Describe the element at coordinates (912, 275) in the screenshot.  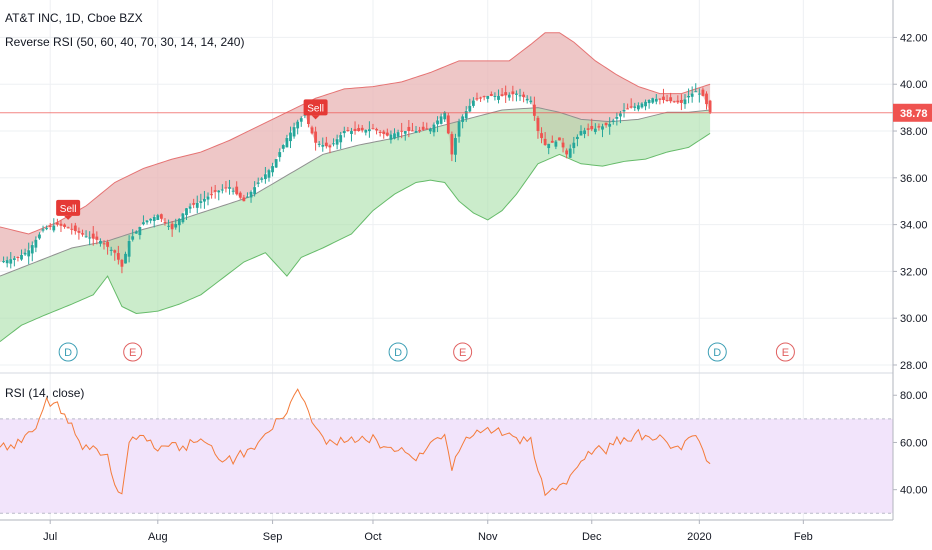
I see `price-axis-background` at that location.